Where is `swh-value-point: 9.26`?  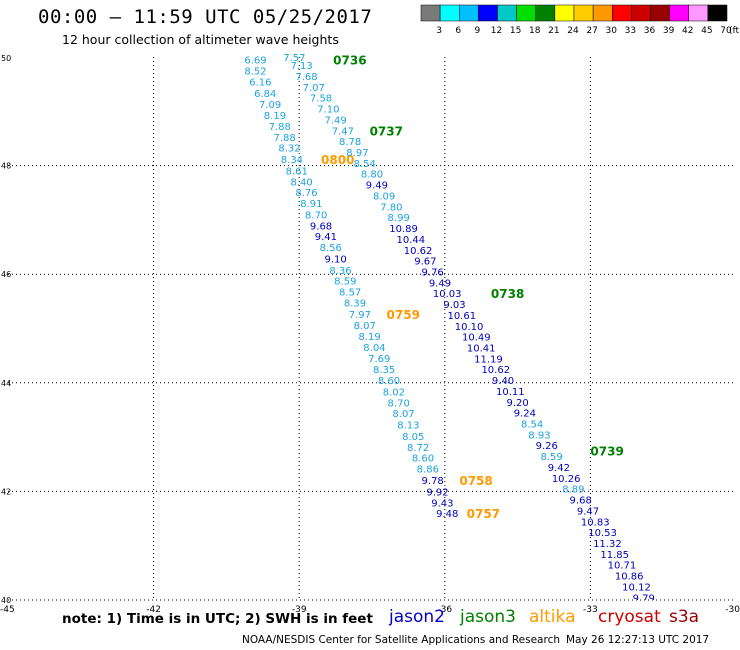
swh-value-point: 9.26 is located at coordinates (547, 446).